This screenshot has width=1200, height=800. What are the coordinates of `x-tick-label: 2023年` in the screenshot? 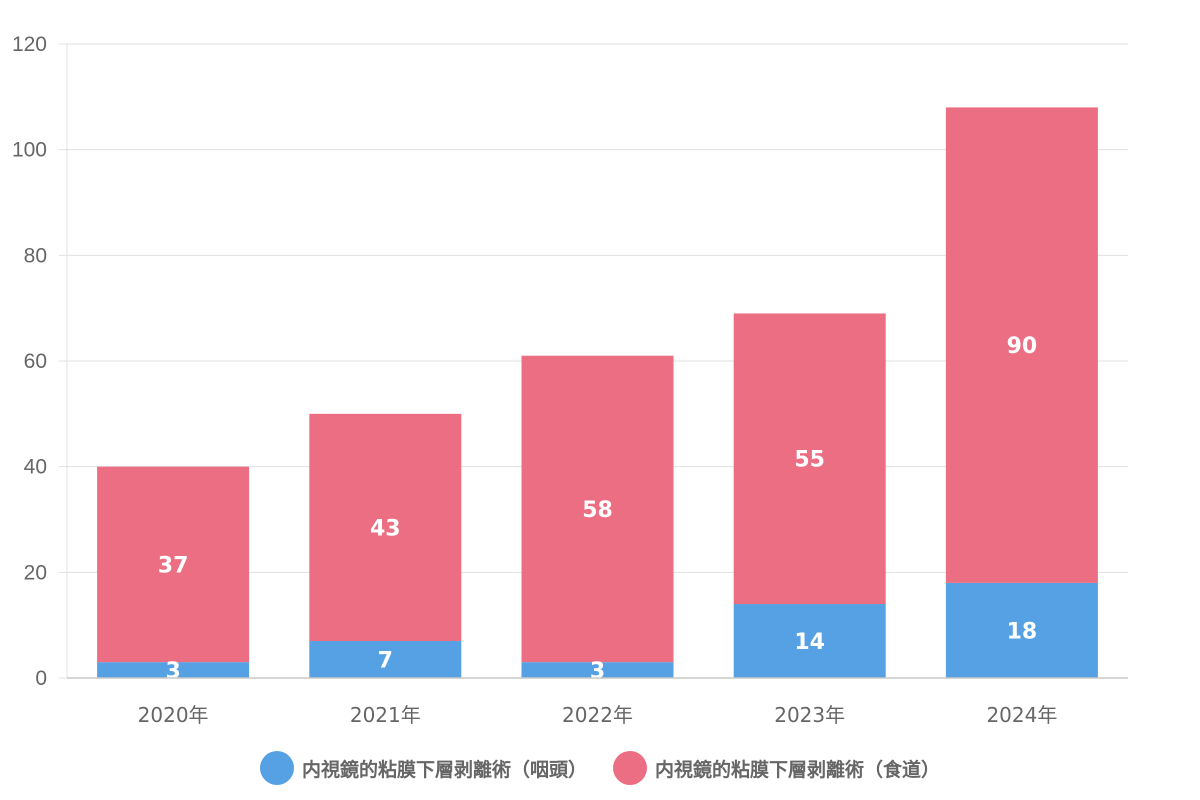 It's located at (809, 715).